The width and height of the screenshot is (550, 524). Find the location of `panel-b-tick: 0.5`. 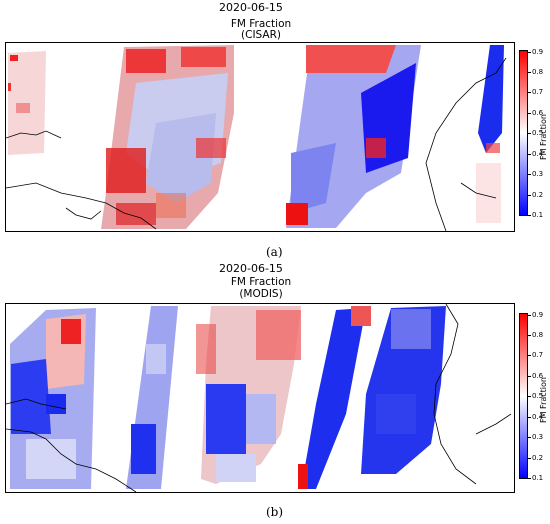

panel-b-tick: 0.5 is located at coordinates (535, 396).